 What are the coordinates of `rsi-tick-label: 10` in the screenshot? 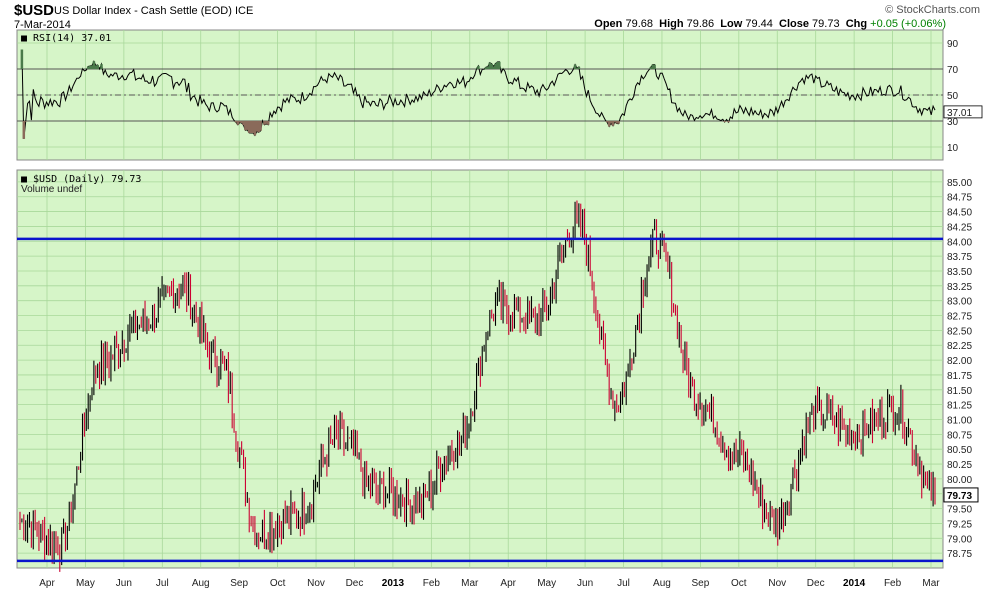 It's located at (953, 148).